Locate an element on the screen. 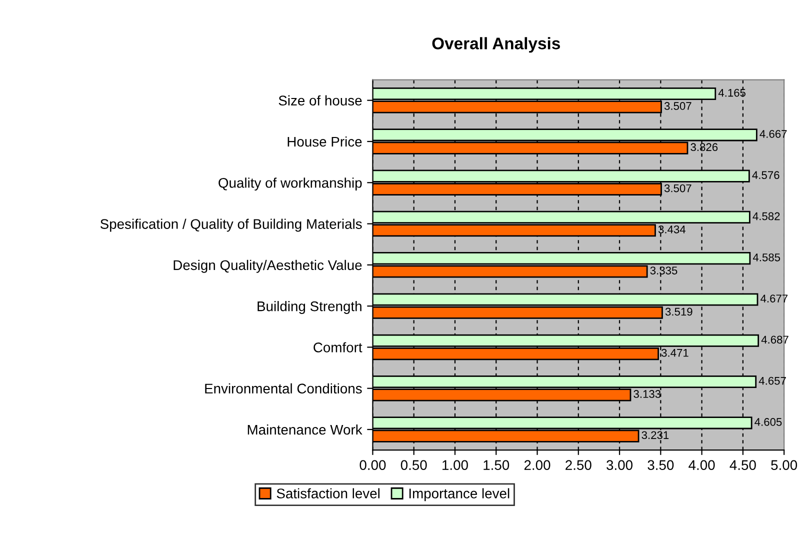 The height and width of the screenshot is (539, 805). legend-label: Satisfaction level is located at coordinates (328, 493).